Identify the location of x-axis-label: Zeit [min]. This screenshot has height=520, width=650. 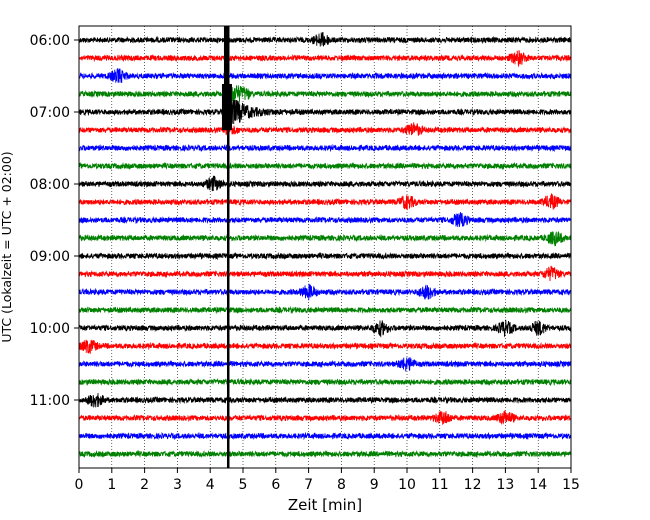
(325, 505).